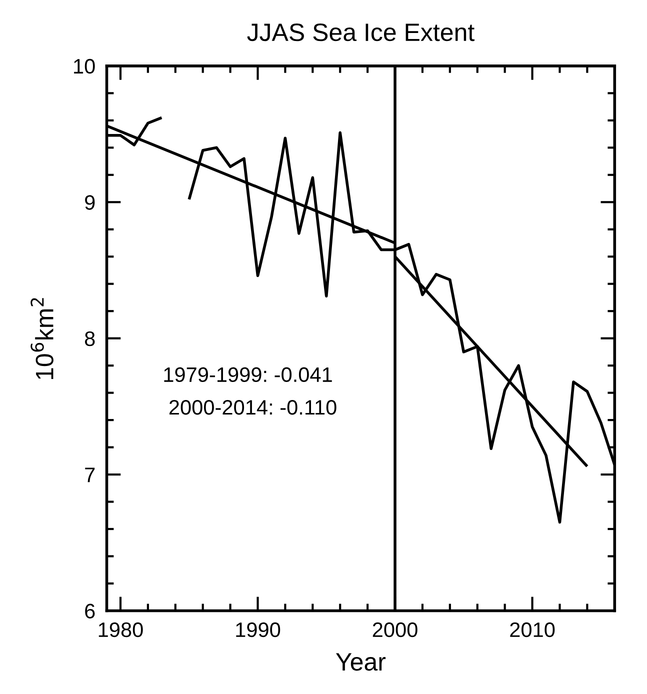 The image size is (647, 694). I want to click on y-axis-title: 10$^{6}$km$^{2}$, so click(42, 339).